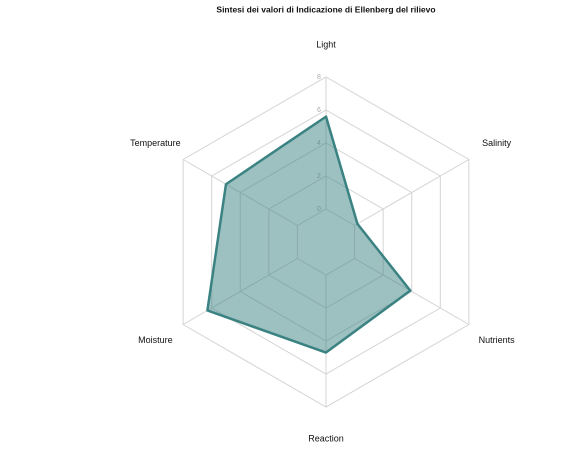 This screenshot has width=586, height=455. Describe the element at coordinates (319, 110) in the screenshot. I see `r-tick-label: 6` at that location.